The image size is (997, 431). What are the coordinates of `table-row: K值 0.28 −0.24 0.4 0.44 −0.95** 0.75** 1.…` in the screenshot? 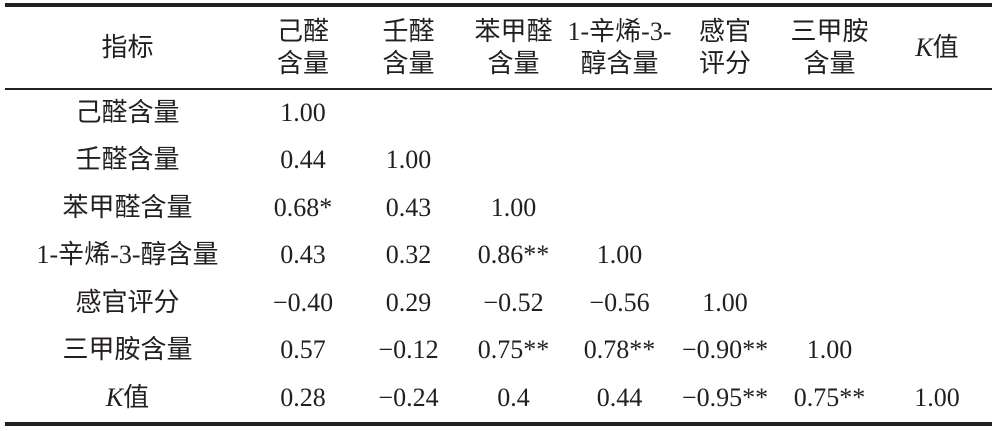 It's located at (498, 398).